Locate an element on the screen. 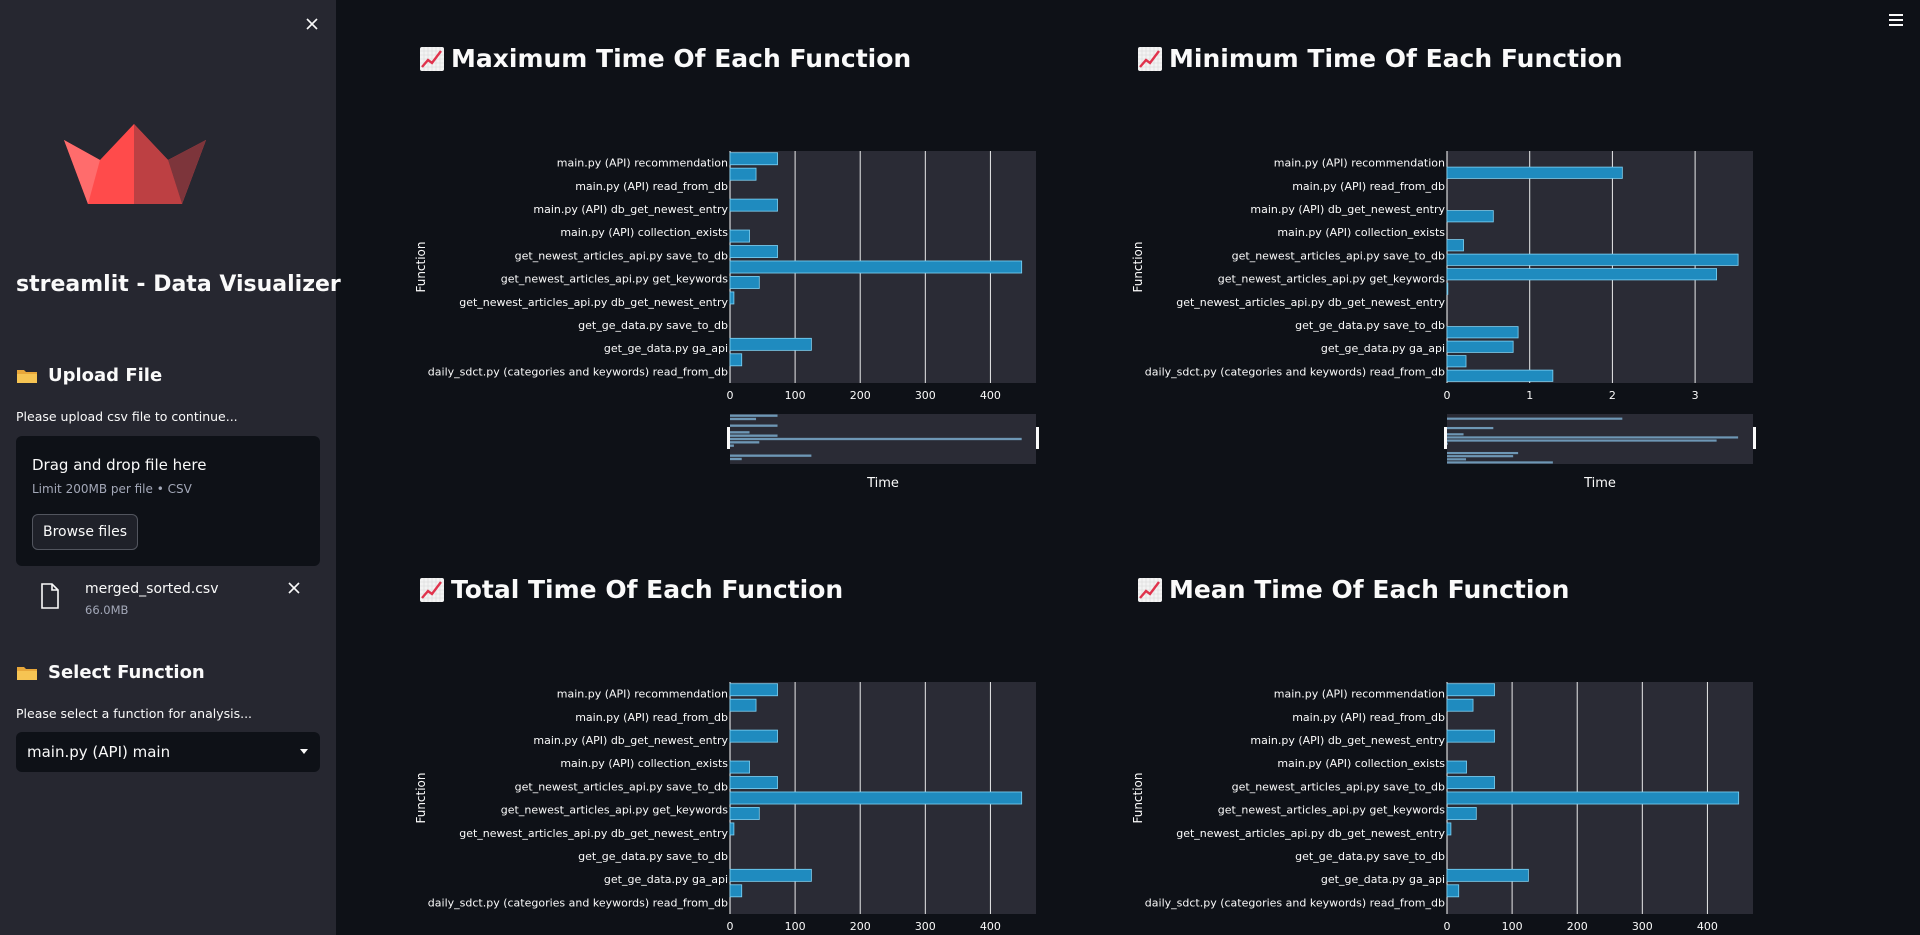 Image resolution: width=1920 pixels, height=935 pixels. range-slider-handle-left is located at coordinates (728, 438).